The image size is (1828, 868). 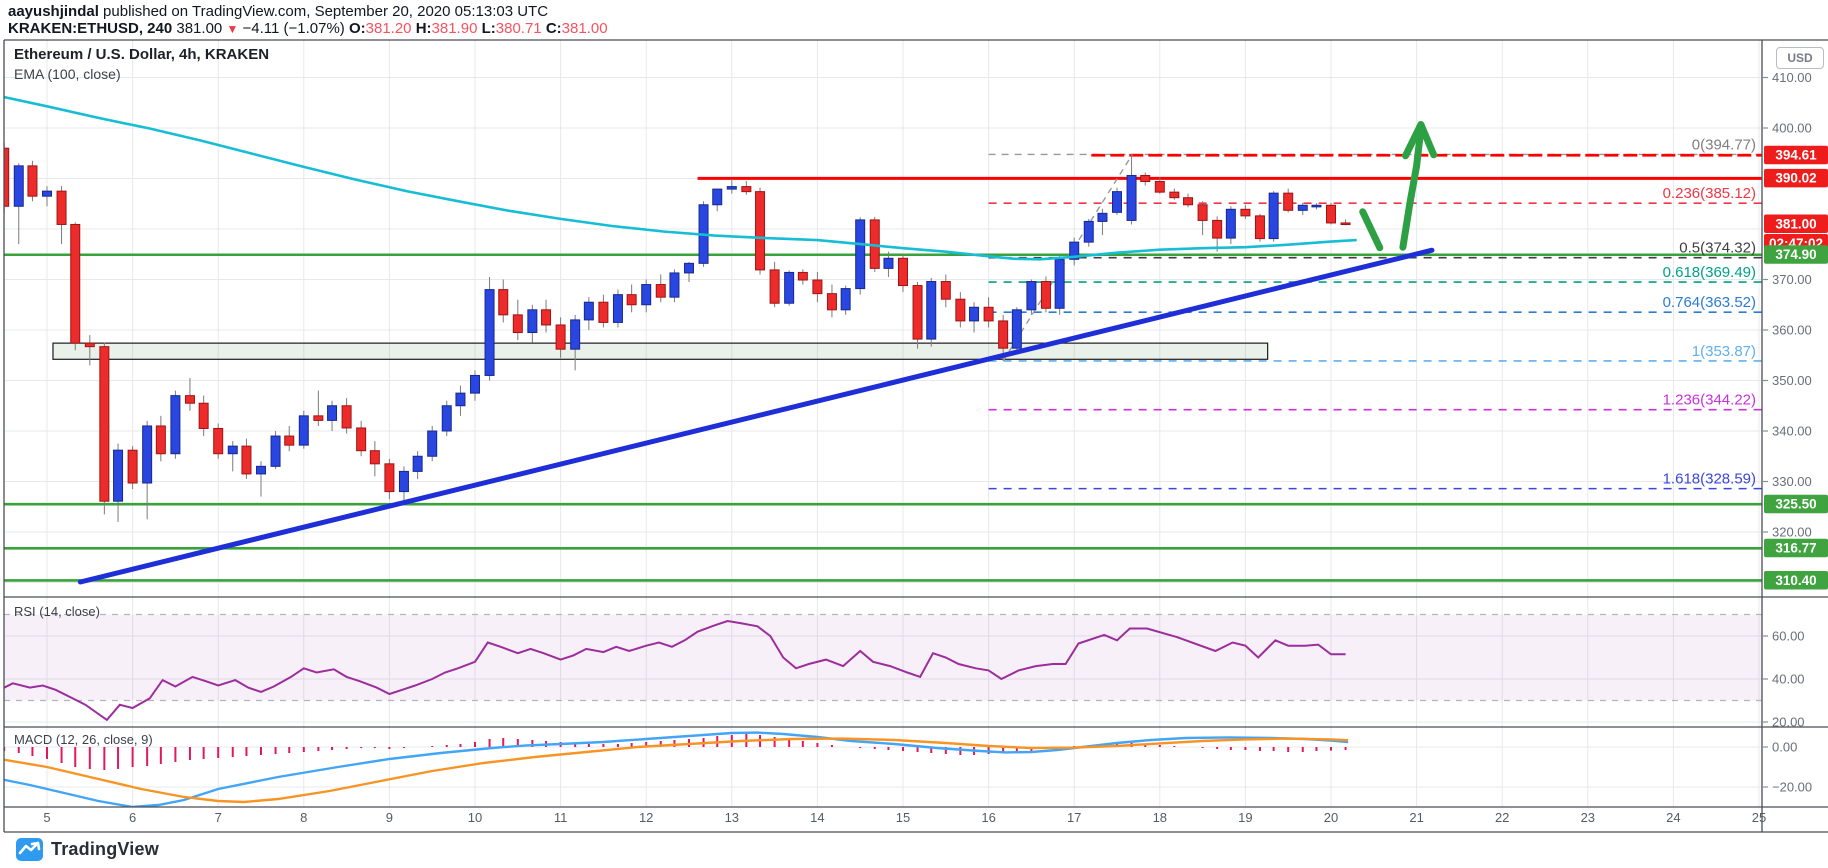 I want to click on tradingview-branding: TradingView, so click(x=87, y=849).